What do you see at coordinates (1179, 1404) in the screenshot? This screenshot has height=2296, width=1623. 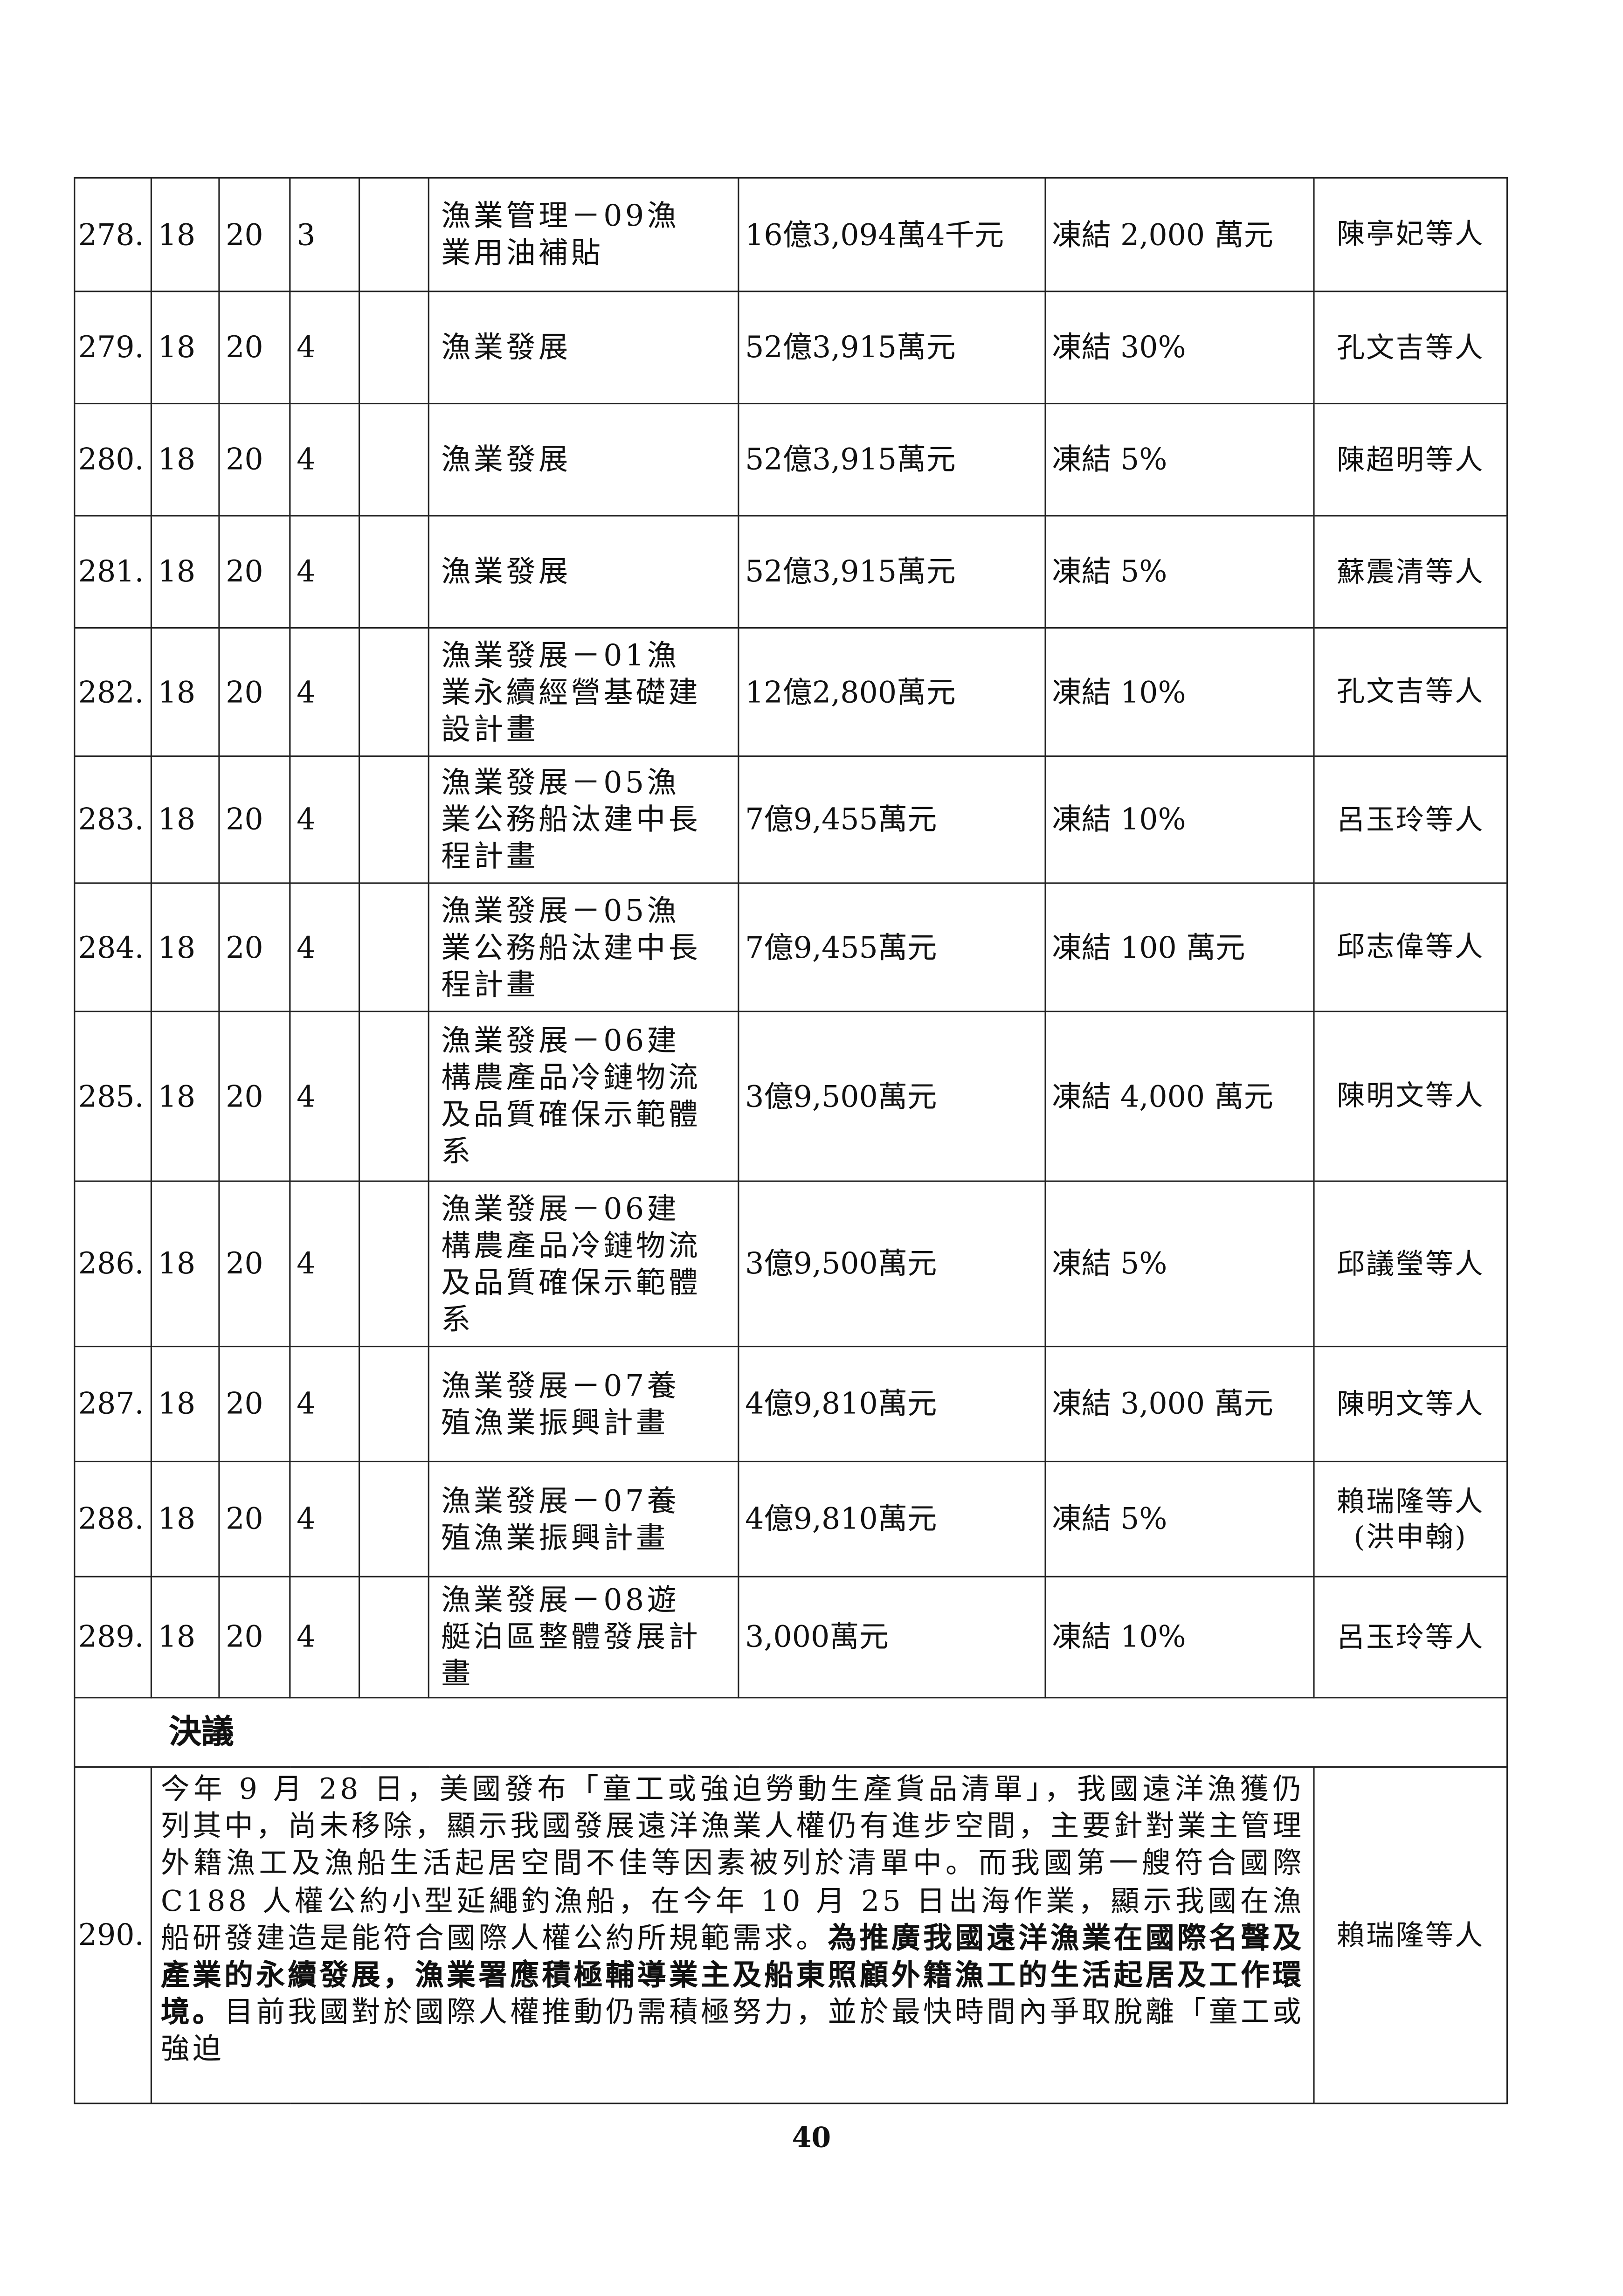 I see `motion-action-cell: 凍結 3,000 萬元` at bounding box center [1179, 1404].